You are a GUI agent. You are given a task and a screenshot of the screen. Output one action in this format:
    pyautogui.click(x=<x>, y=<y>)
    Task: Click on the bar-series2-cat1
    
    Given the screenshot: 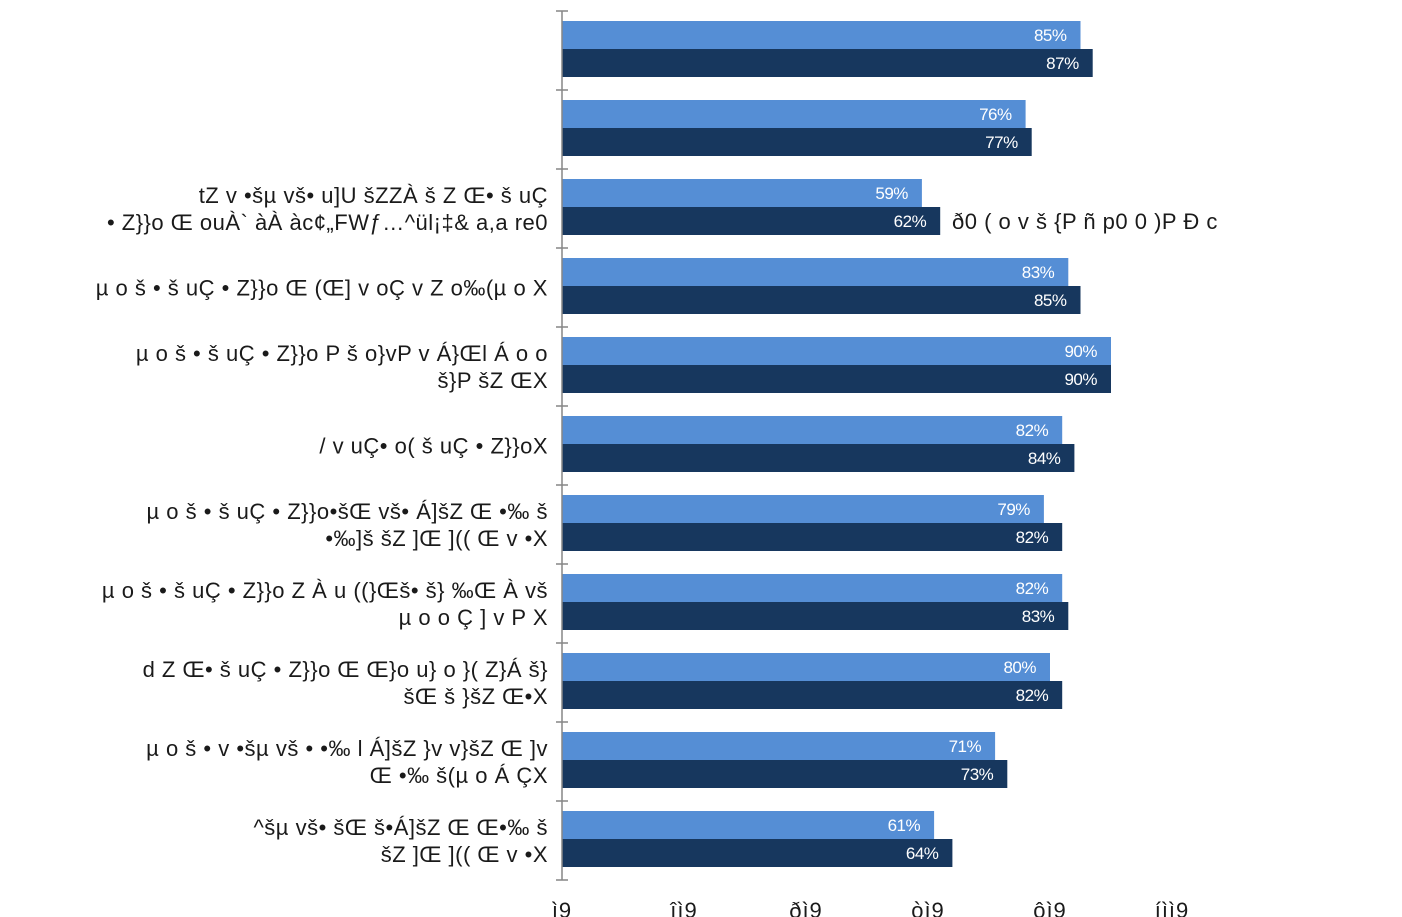 What is the action you would take?
    pyautogui.click(x=827, y=63)
    